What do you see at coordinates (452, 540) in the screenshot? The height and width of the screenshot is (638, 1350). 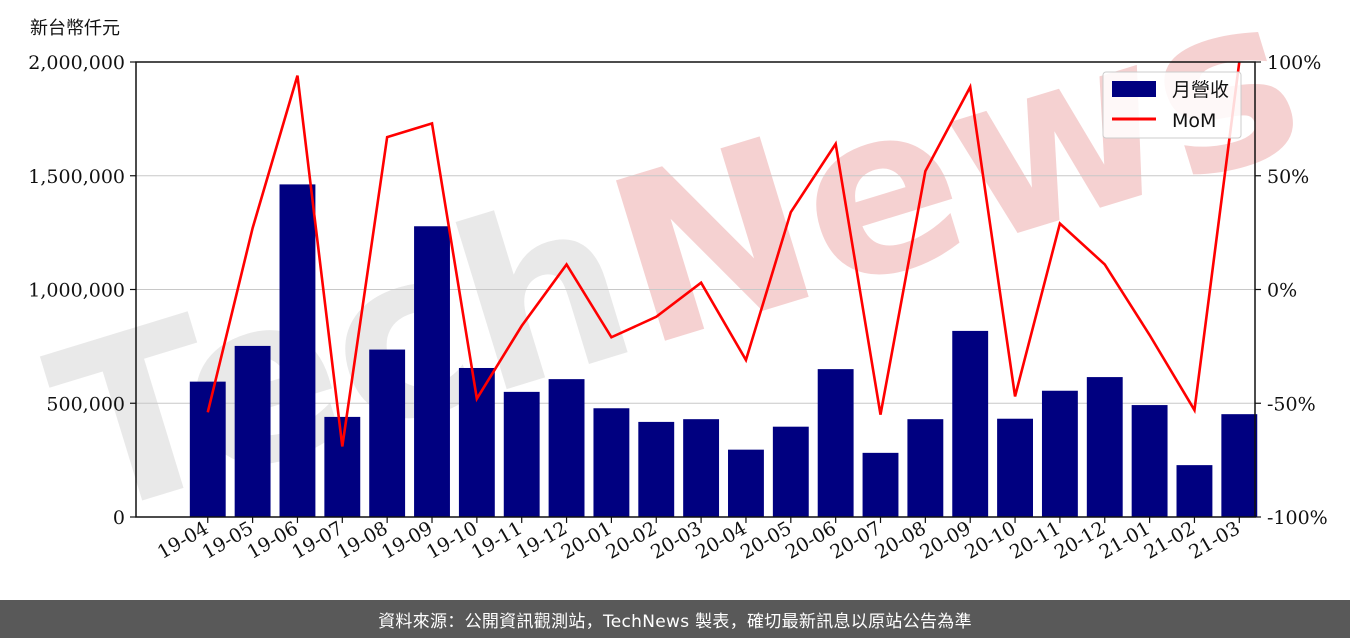 I see `x-tick-label: 19-10` at bounding box center [452, 540].